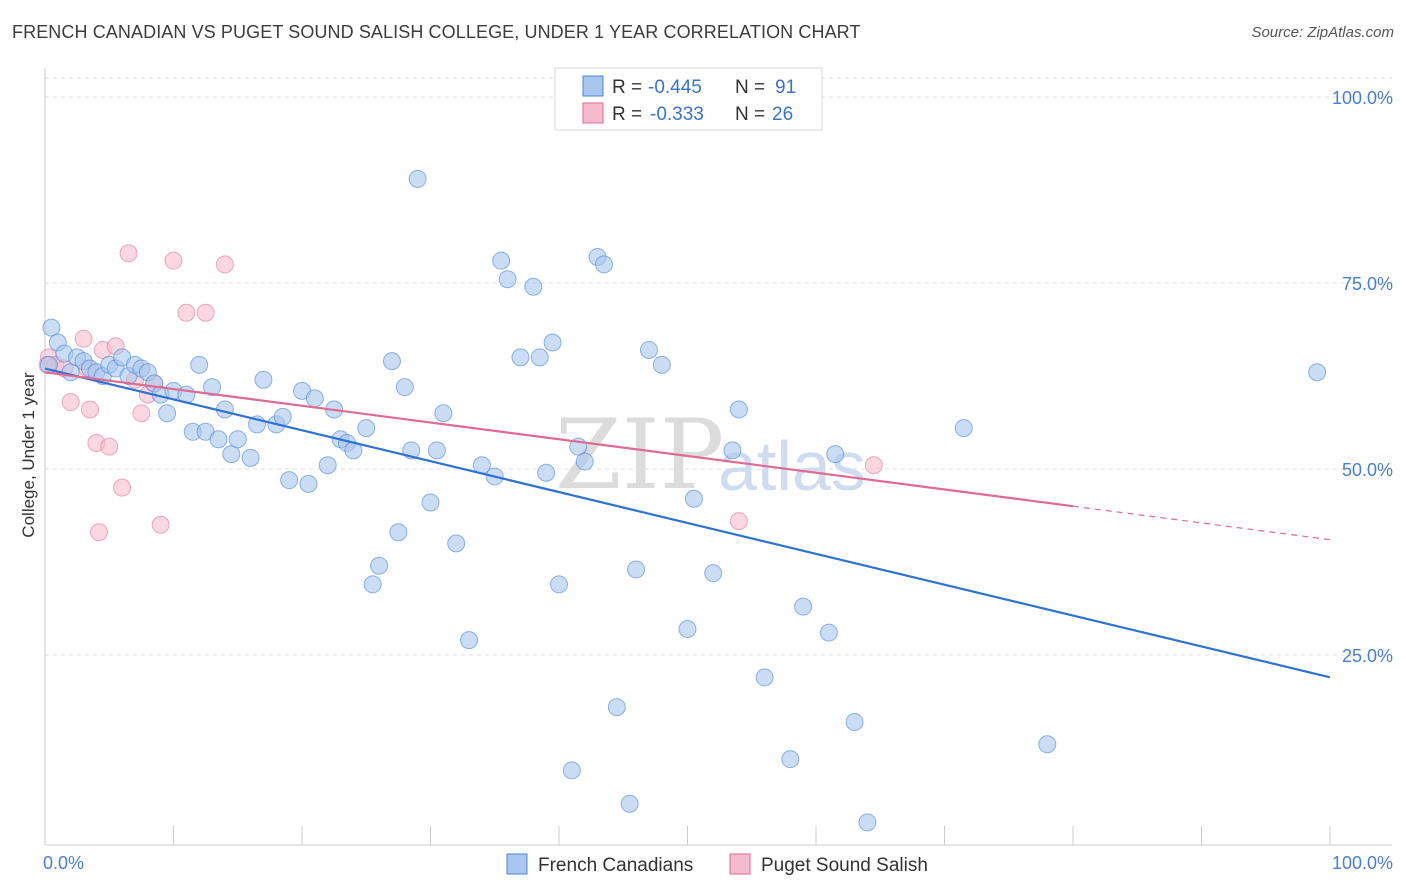  I want to click on x-tick-label: 100.0%, so click(1362, 863).